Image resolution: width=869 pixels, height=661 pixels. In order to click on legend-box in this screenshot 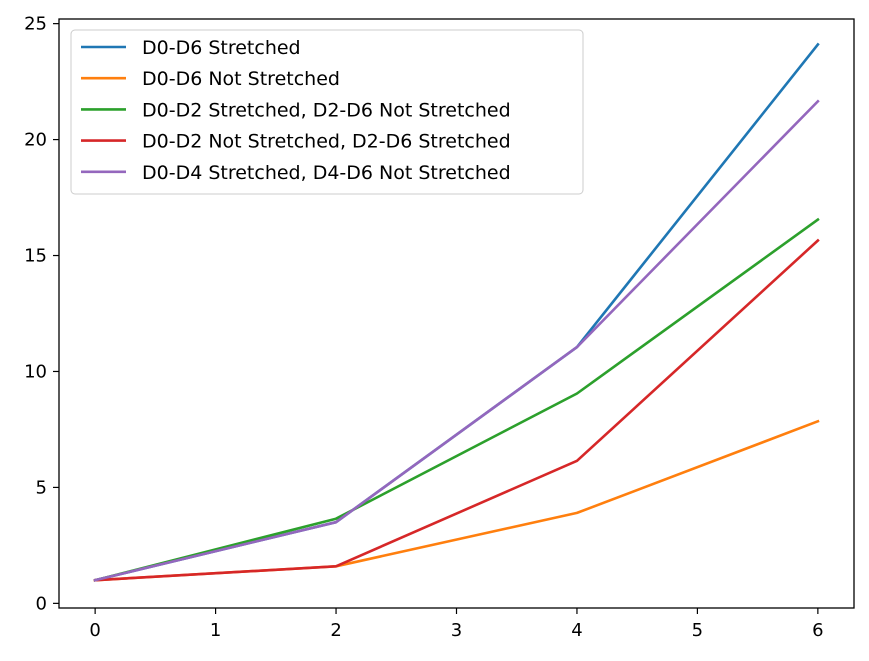, I will do `click(327, 112)`.